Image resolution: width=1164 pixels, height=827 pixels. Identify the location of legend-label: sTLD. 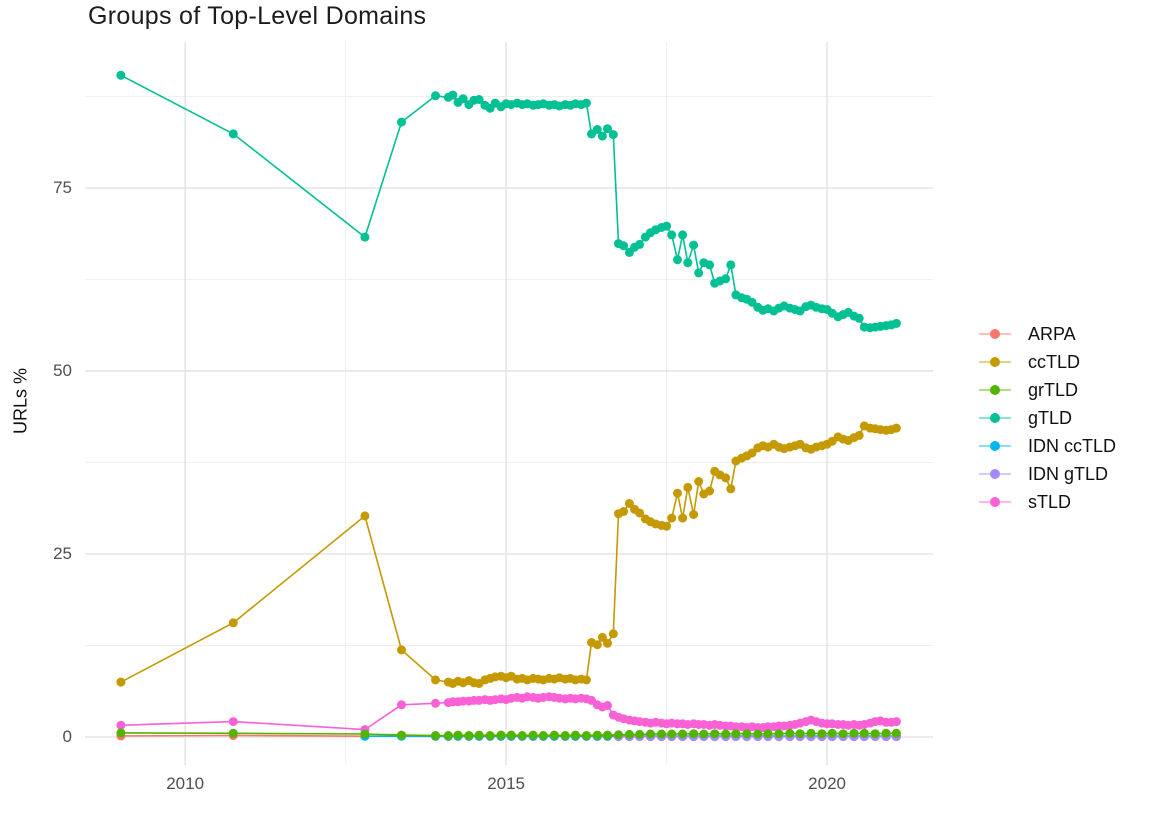
(1050, 501).